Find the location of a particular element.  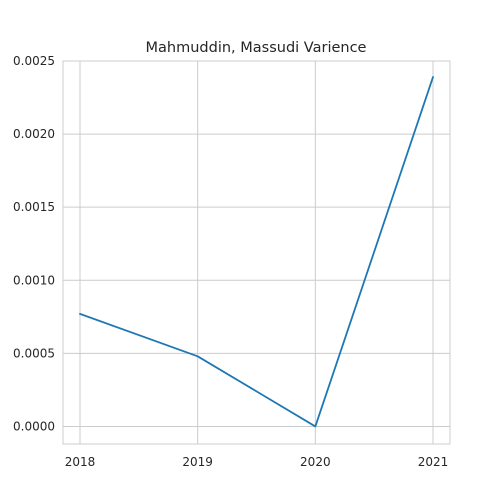

y-tick-label: 0.0005 is located at coordinates (34, 353).